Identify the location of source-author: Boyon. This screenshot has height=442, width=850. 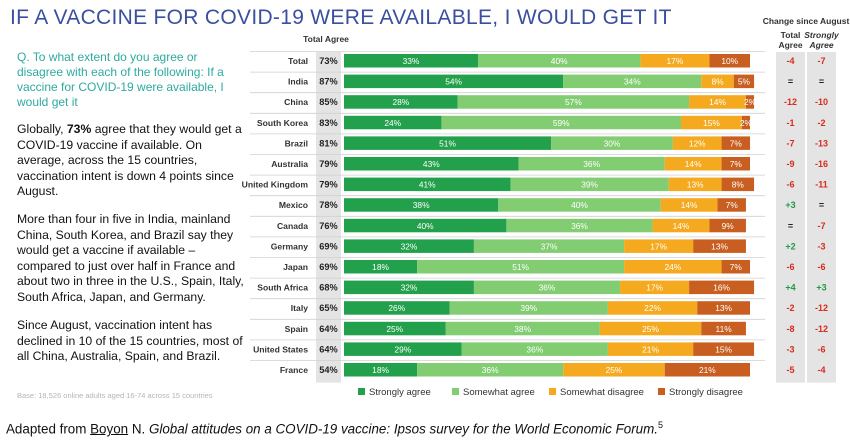
(109, 429).